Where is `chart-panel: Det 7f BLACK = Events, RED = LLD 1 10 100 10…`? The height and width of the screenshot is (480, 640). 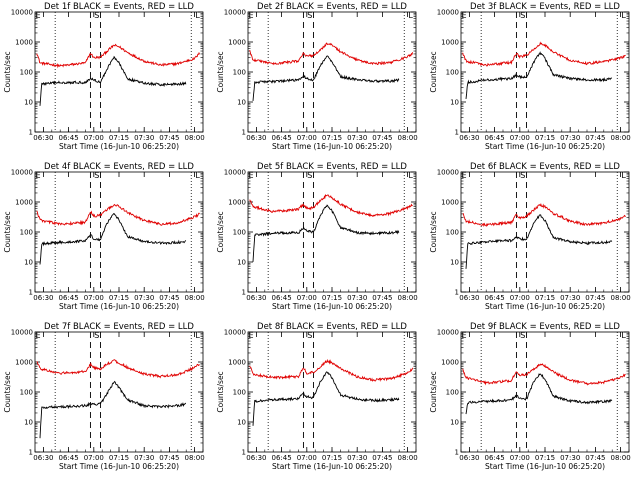
chart-panel: Det 7f BLACK = Events, RED = LLD 1 10 100 10… is located at coordinates (106, 400).